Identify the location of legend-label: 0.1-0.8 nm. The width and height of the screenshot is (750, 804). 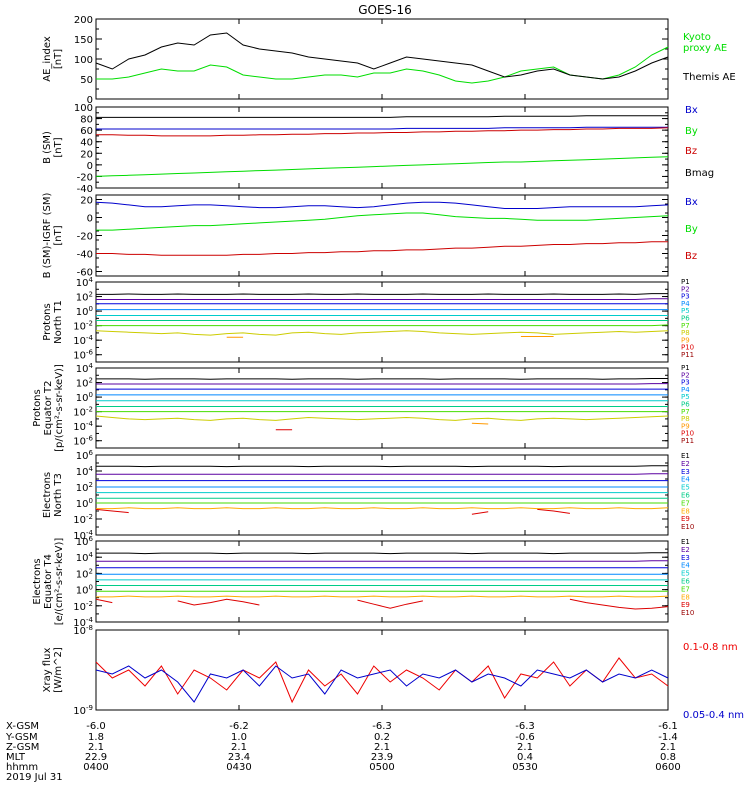
(710, 647).